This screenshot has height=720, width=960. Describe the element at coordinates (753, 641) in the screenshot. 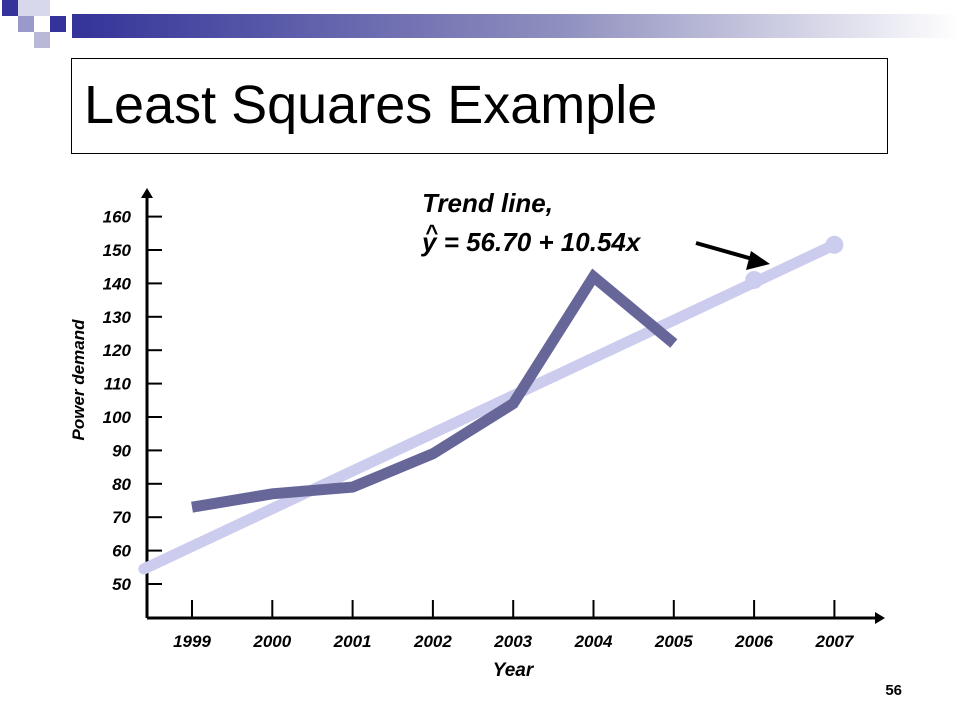

I see `x-tick-label: 2006` at that location.